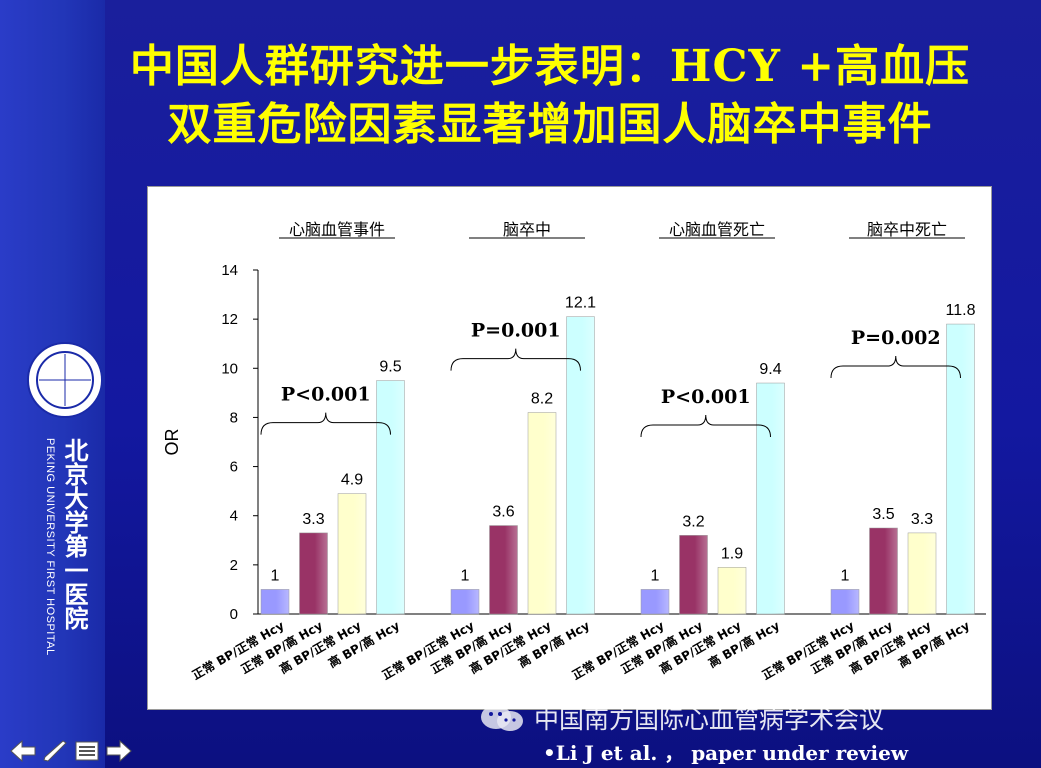  What do you see at coordinates (352, 480) in the screenshot?
I see `bar-value-label: 4.9` at bounding box center [352, 480].